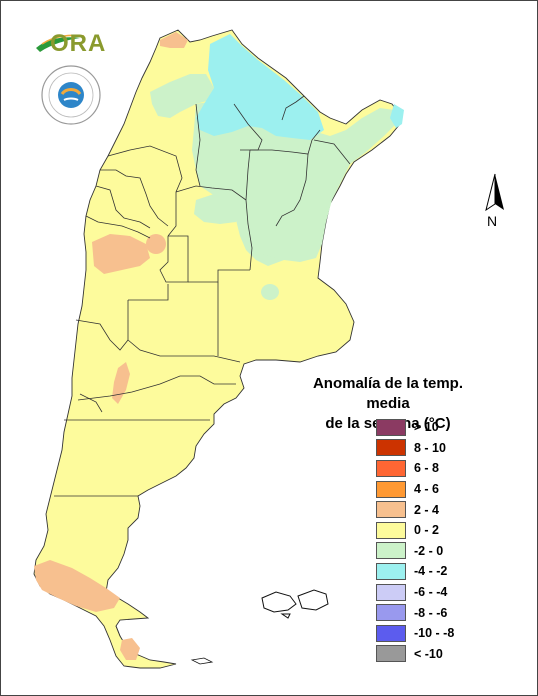  I want to click on legend-item: > 10, so click(415, 427).